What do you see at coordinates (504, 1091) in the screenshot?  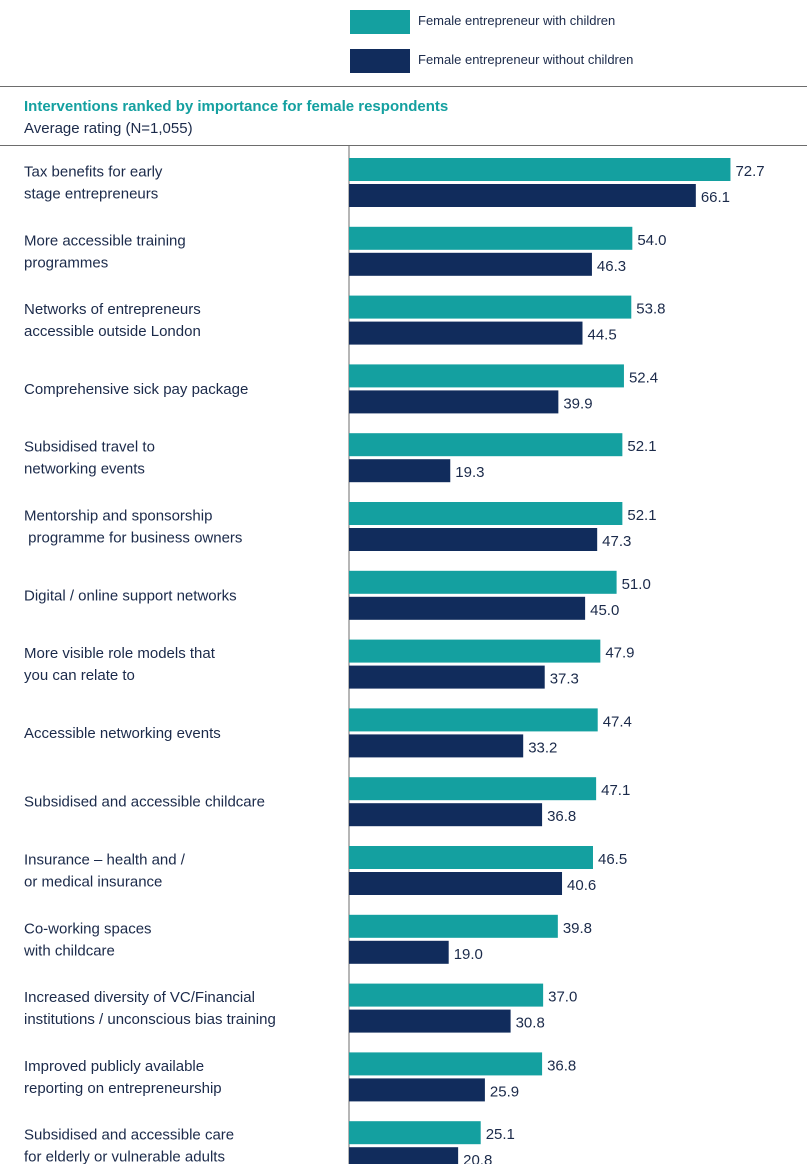 I see `data-label: 25.9` at bounding box center [504, 1091].